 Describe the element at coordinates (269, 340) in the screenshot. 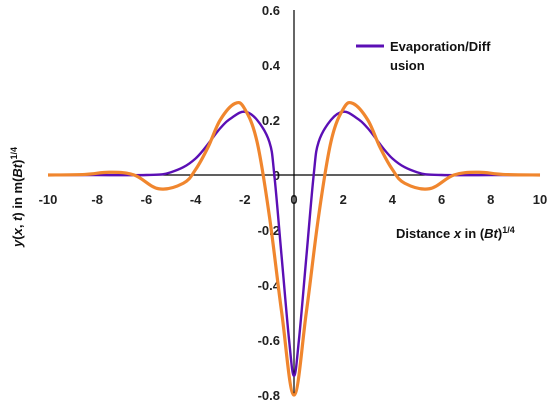

I see `y-tick-label: -0.6` at that location.